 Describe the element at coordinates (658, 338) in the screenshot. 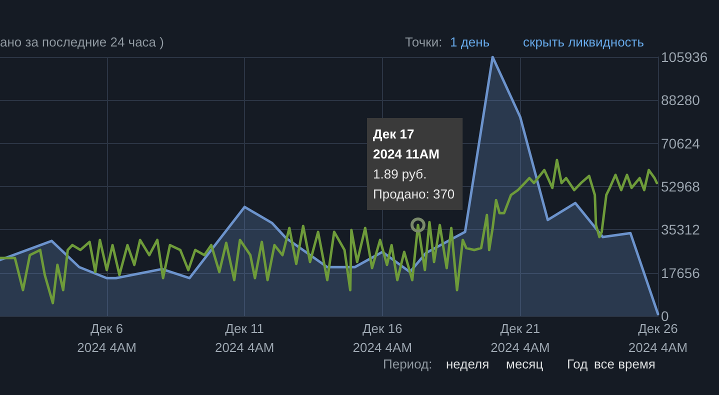

I see `x-tick-label: Дек 26 2024 4AM` at that location.